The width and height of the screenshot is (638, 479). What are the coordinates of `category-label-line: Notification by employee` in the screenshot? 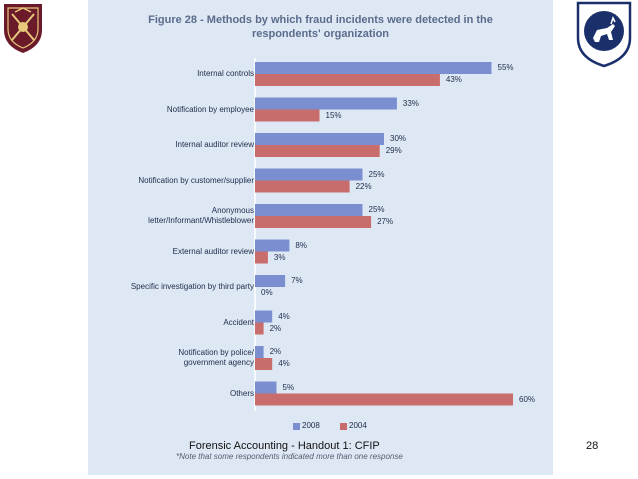 It's located at (210, 109).